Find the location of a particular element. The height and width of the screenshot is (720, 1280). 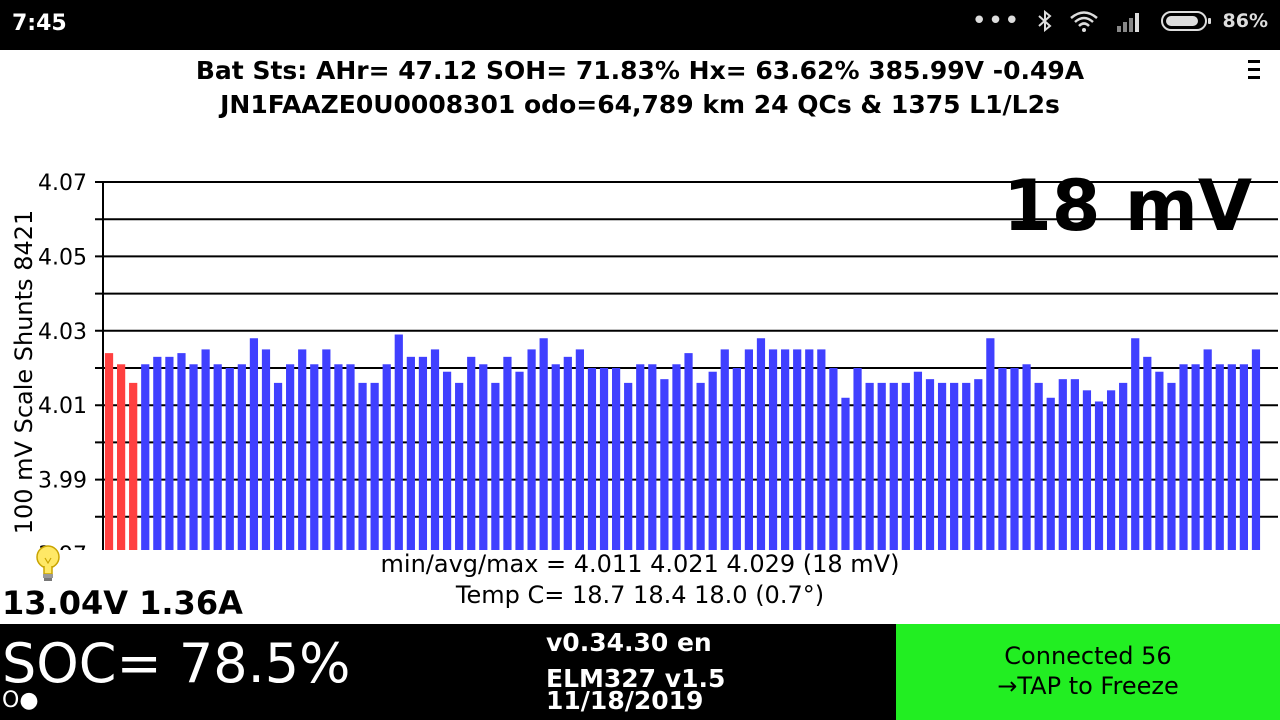

connect-button: Connected 56 →TAP to Freeze is located at coordinates (1088, 672).